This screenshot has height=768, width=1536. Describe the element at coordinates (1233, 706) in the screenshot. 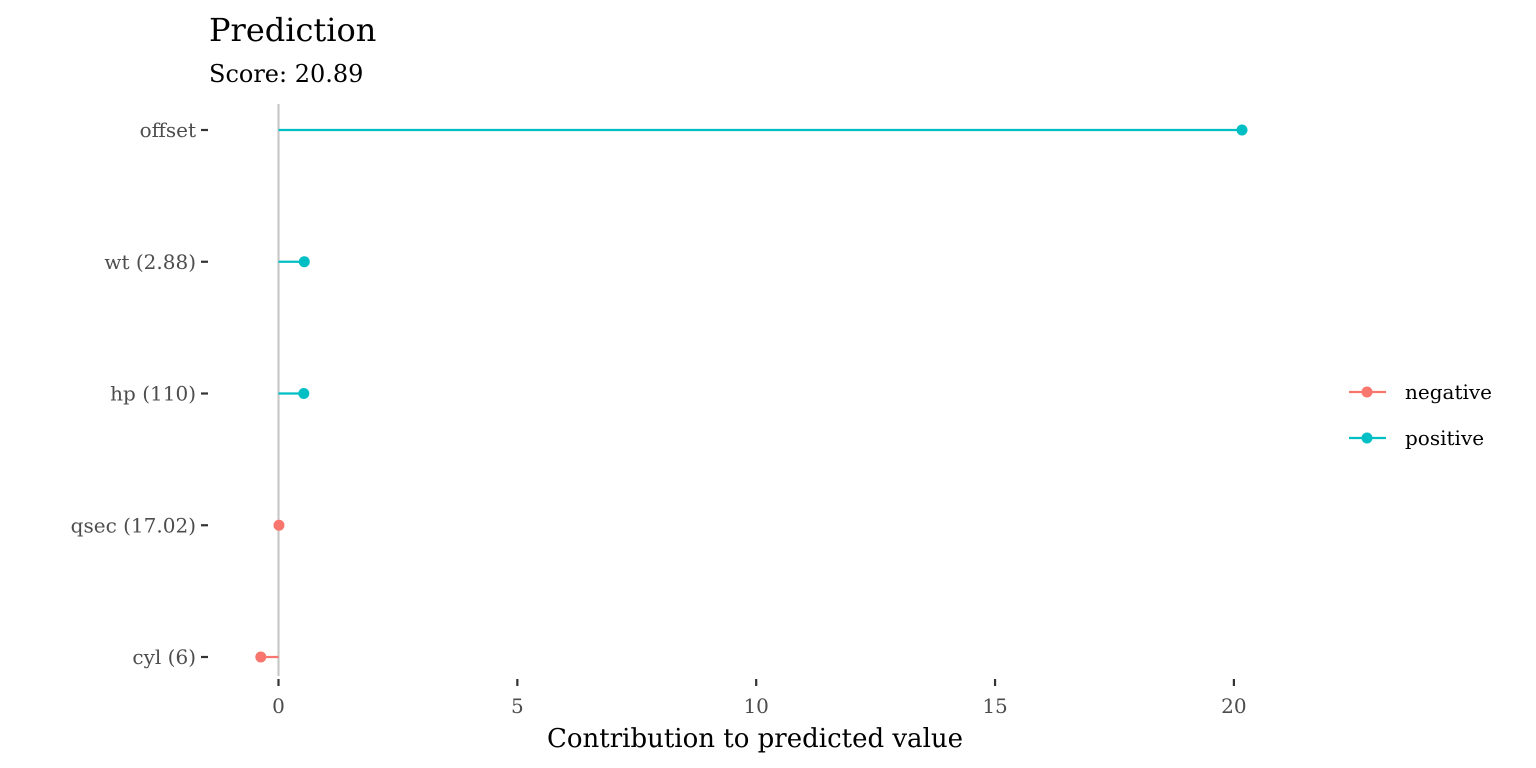

I see `x-tick-label: 20` at that location.